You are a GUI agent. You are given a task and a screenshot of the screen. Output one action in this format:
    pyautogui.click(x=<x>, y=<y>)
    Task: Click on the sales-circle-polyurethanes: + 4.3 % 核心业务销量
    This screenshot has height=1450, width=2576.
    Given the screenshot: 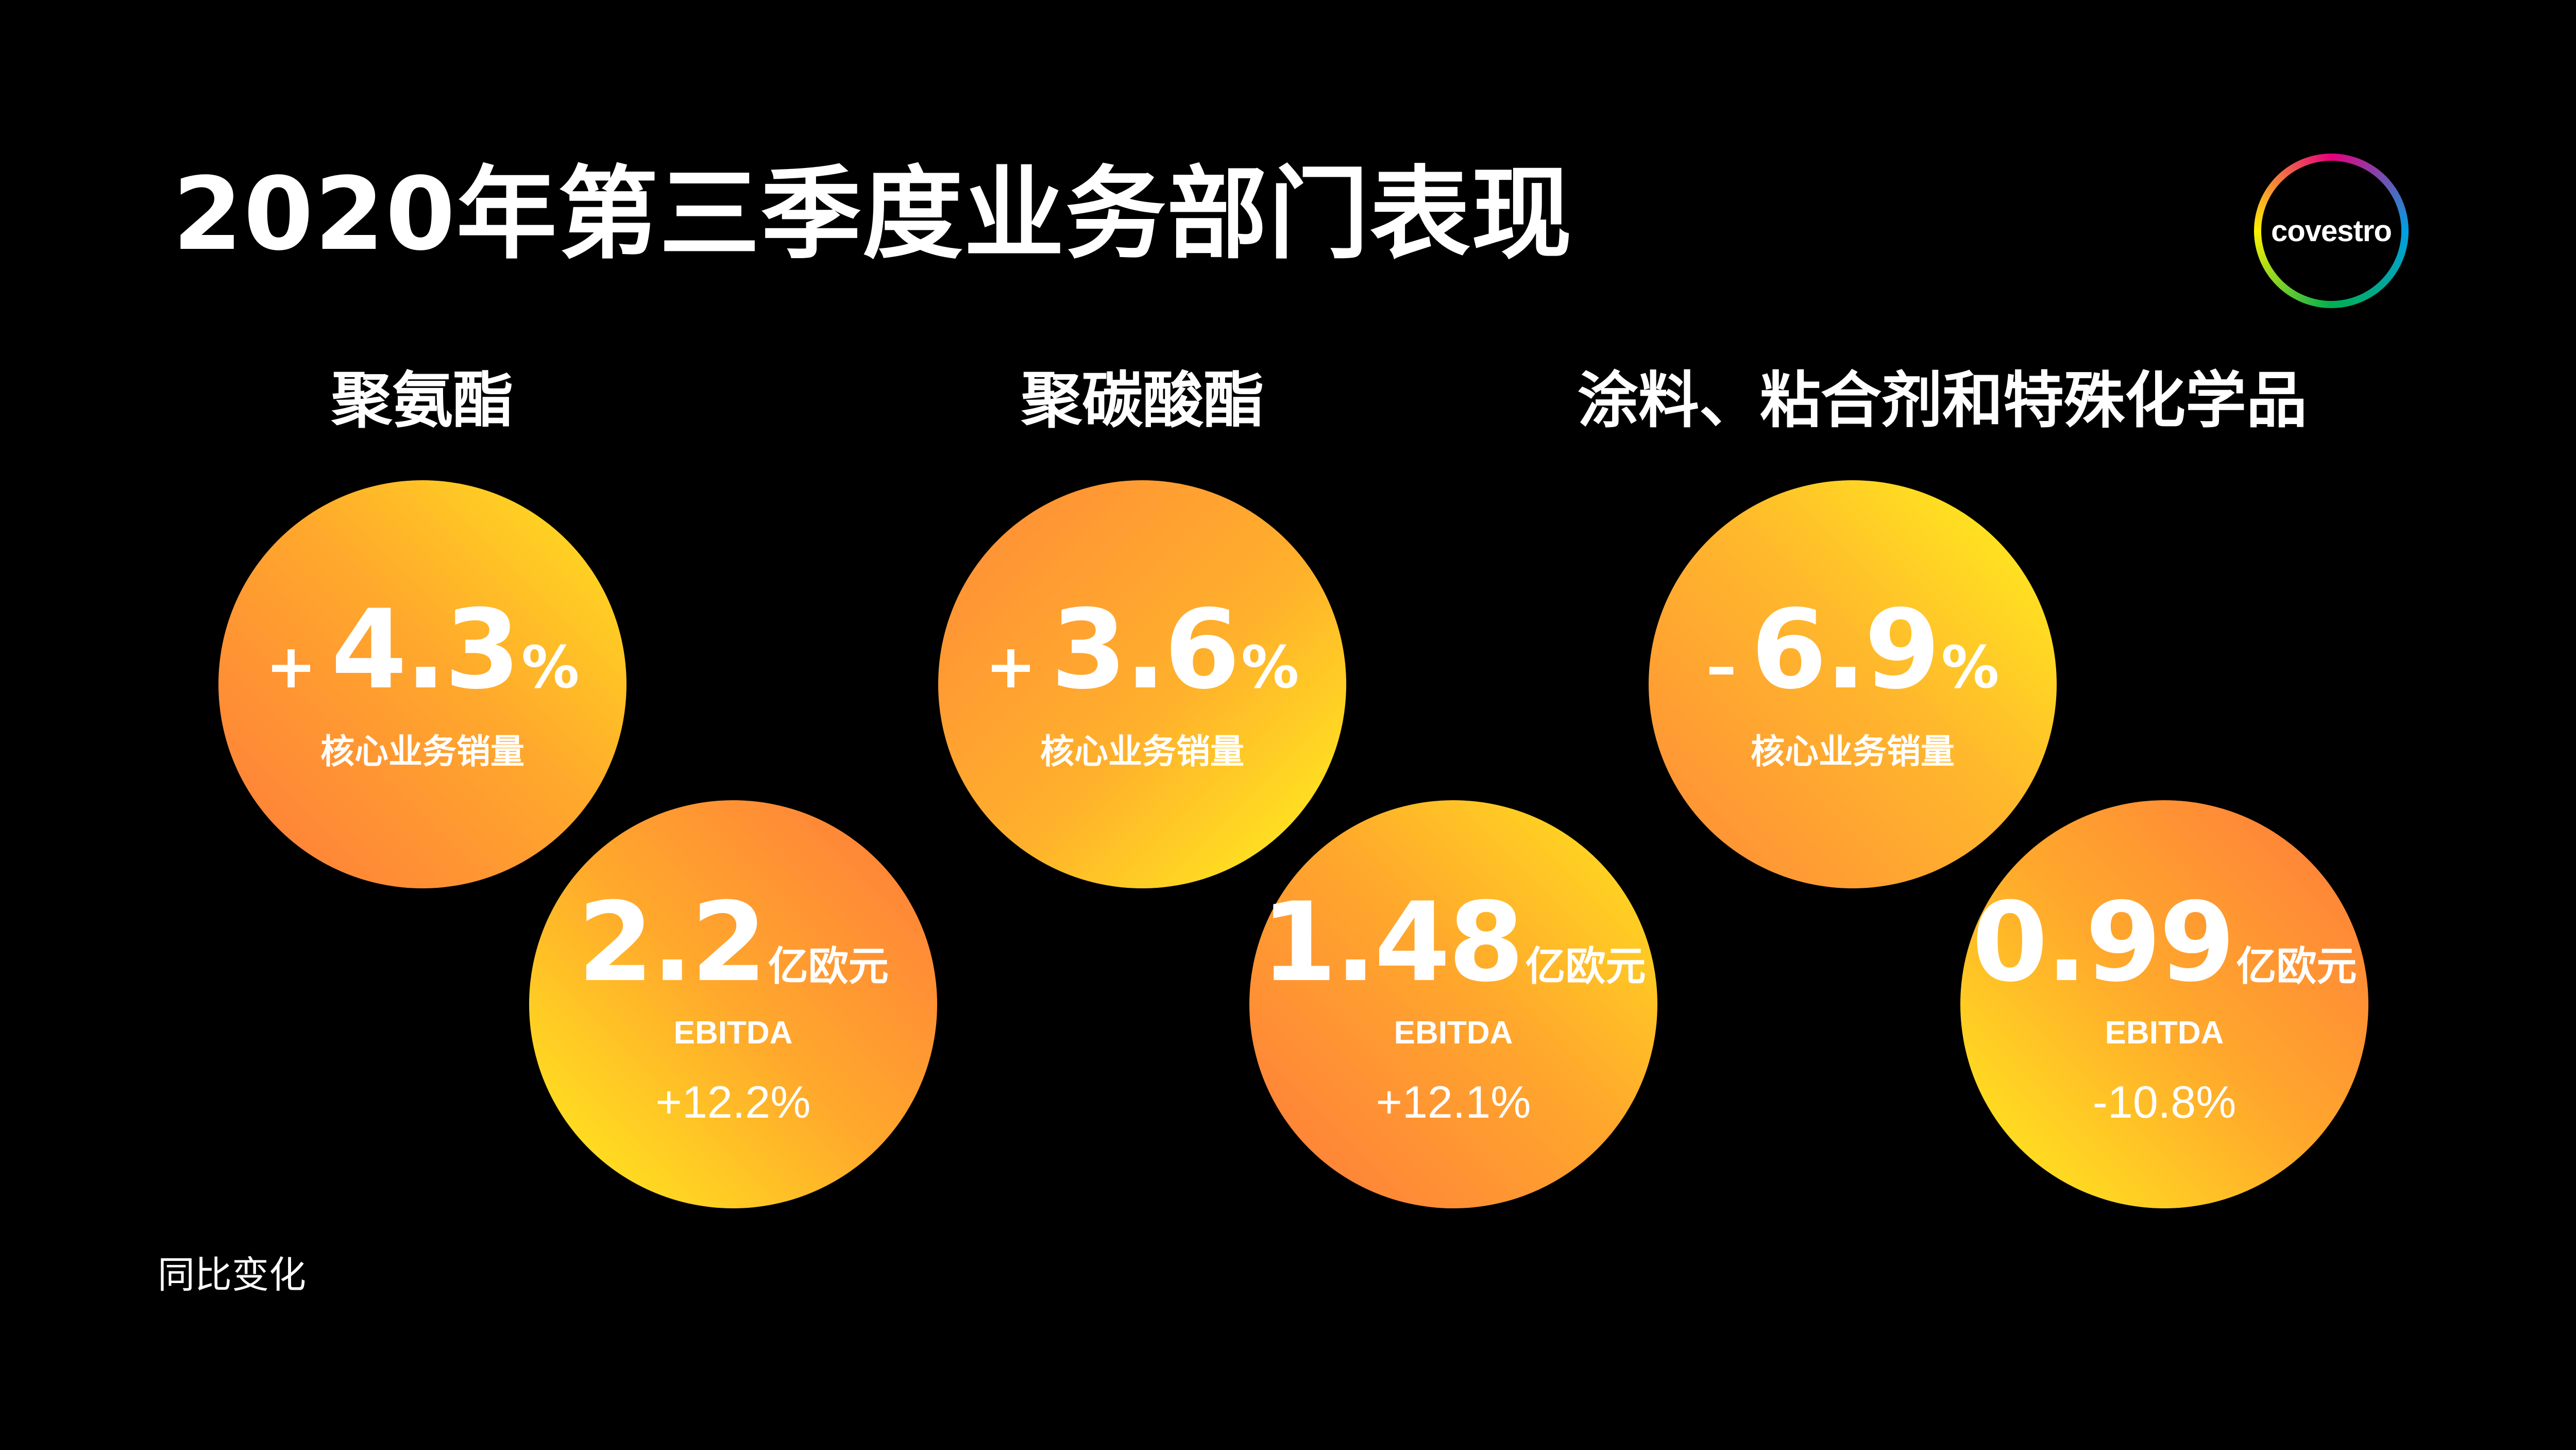 What is the action you would take?
    pyautogui.click(x=422, y=684)
    